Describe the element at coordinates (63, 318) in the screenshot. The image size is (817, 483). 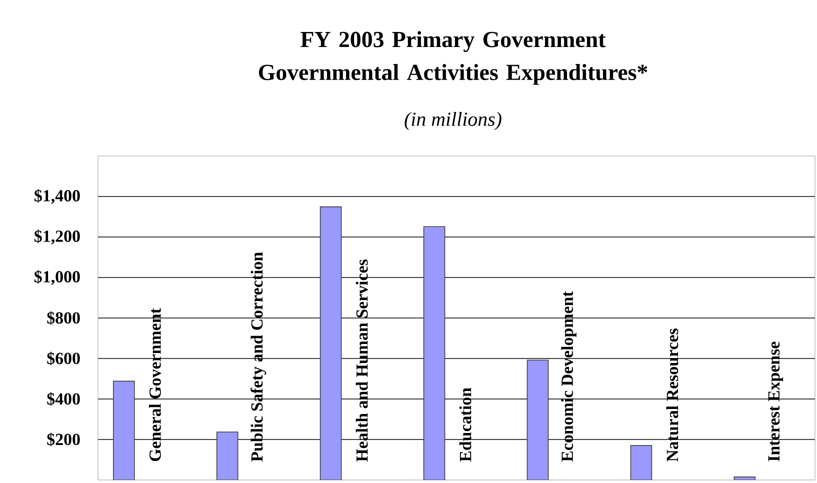
I see `y-tick-label: $800` at that location.